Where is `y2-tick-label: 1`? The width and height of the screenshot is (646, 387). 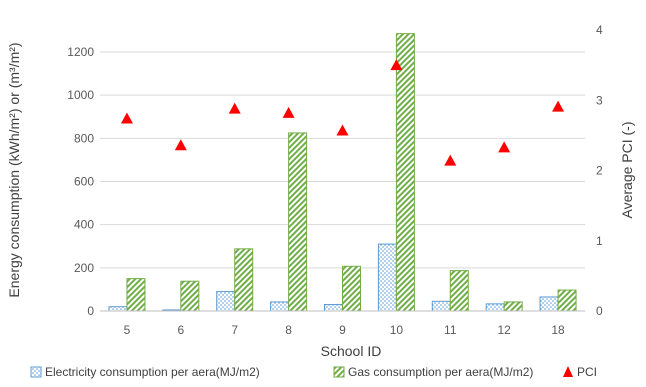 y2-tick-label: 1 is located at coordinates (599, 241).